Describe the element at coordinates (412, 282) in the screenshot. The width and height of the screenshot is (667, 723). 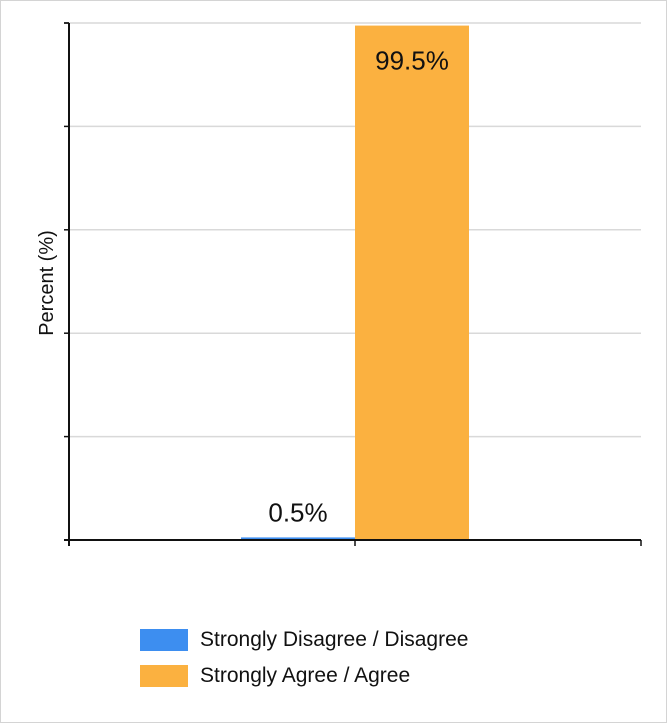
I see `bar-agree` at that location.